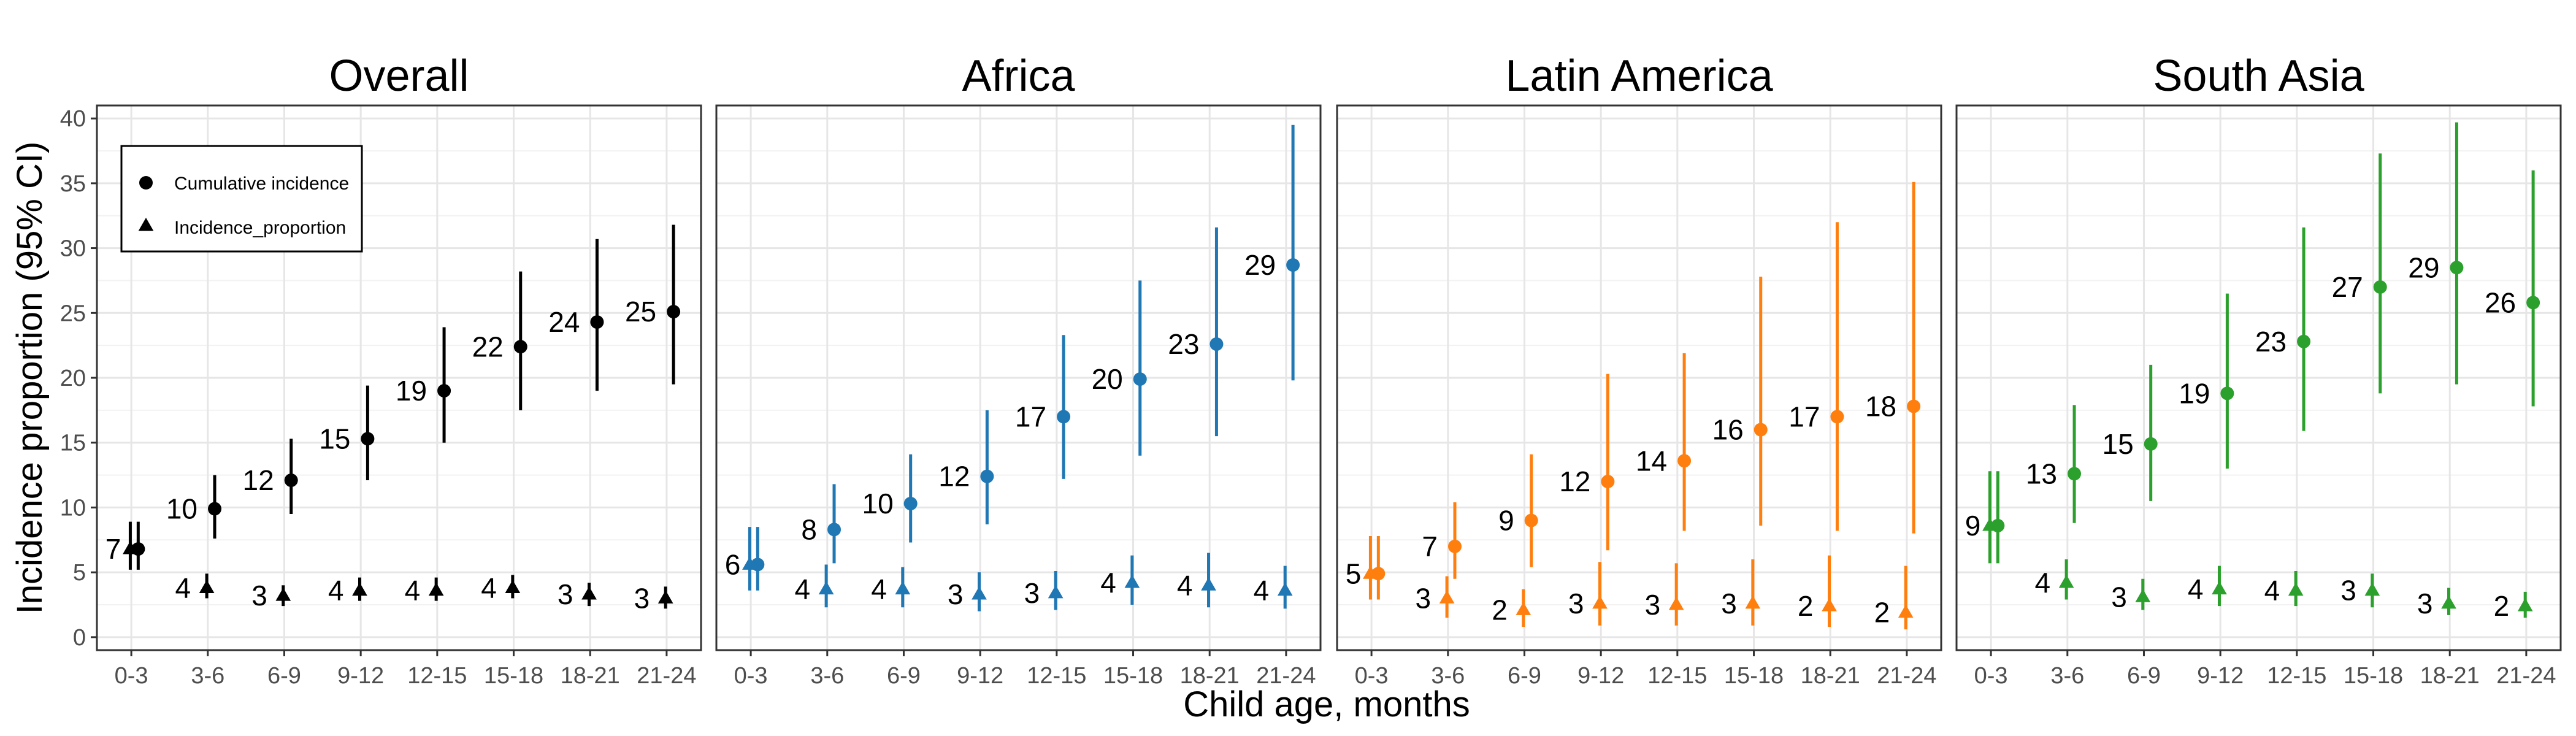  What do you see at coordinates (73, 119) in the screenshot?
I see `y-tick-label: 40` at bounding box center [73, 119].